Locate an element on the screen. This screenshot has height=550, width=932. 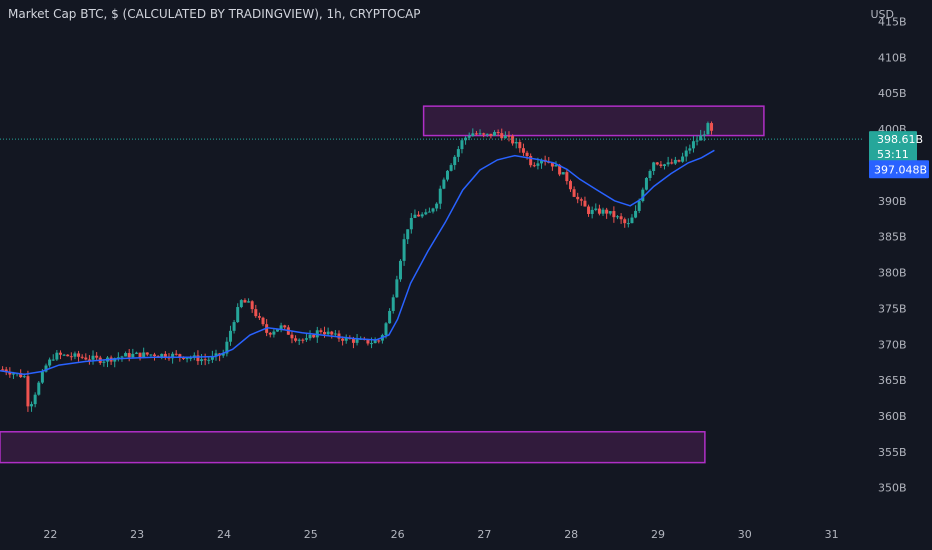
x-tick-label: 29 is located at coordinates (658, 534).